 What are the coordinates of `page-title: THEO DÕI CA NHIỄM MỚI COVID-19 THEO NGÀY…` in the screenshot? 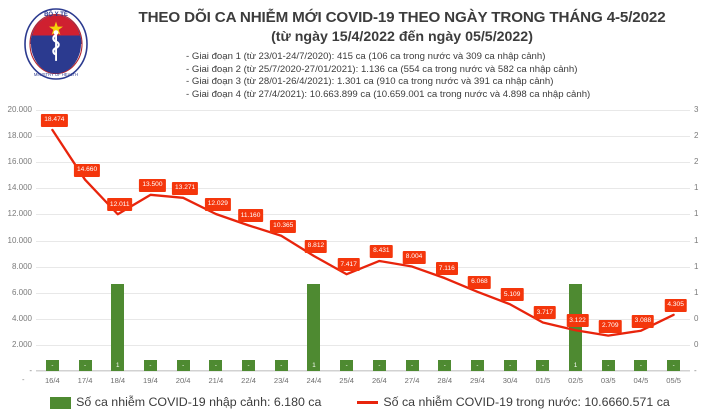 It's located at (402, 17).